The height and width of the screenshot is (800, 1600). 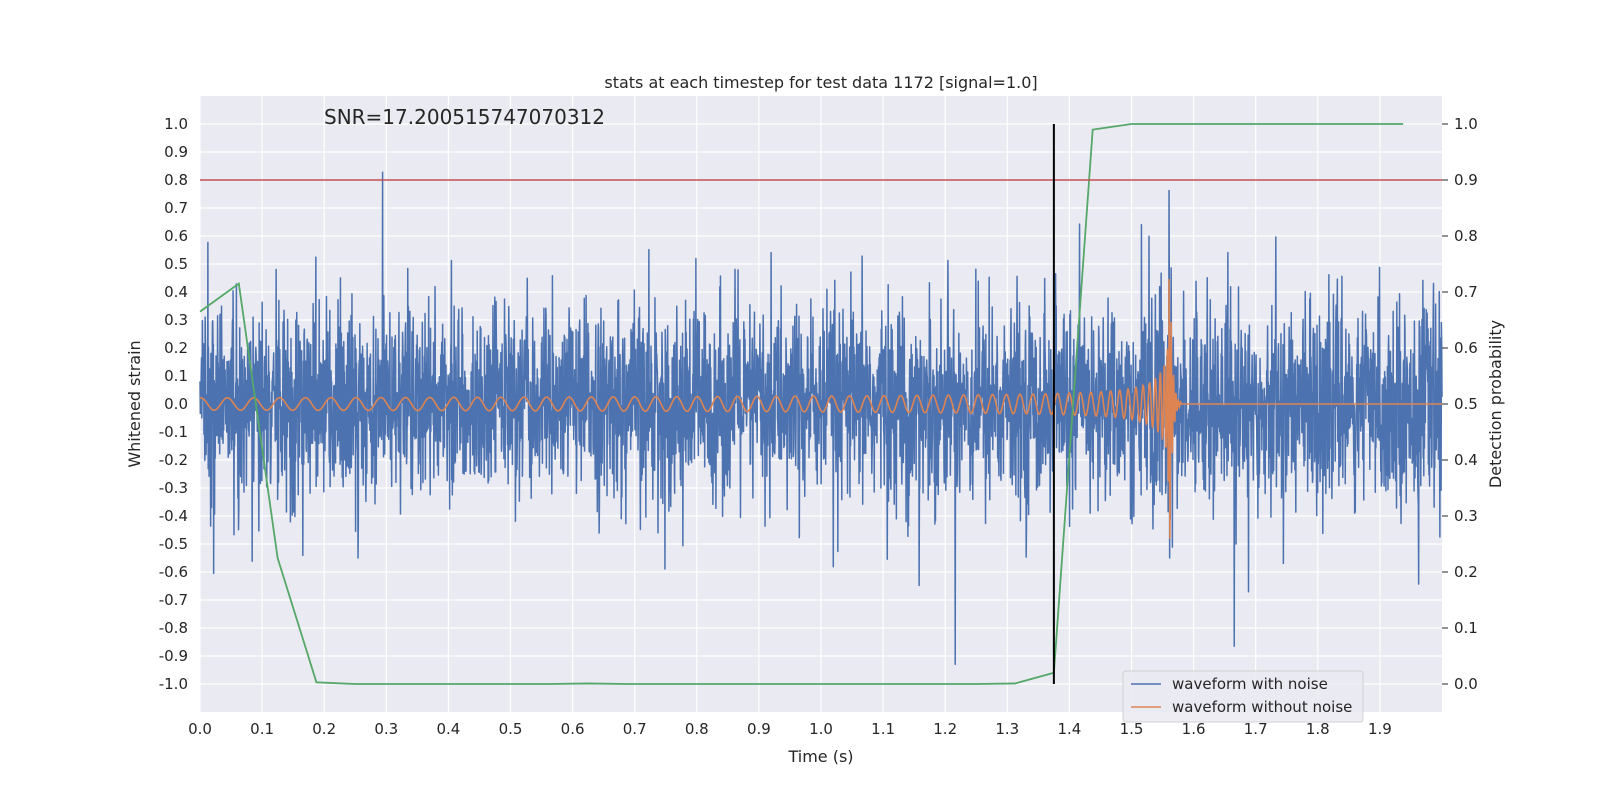 What do you see at coordinates (173, 656) in the screenshot?
I see `y-tick-label-left: -0.9` at bounding box center [173, 656].